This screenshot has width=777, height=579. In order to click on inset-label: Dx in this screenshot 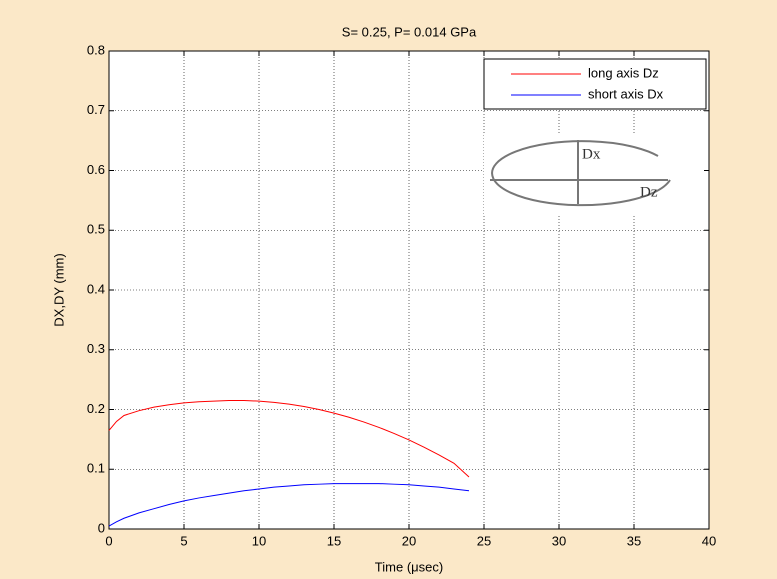, I will do `click(591, 154)`.